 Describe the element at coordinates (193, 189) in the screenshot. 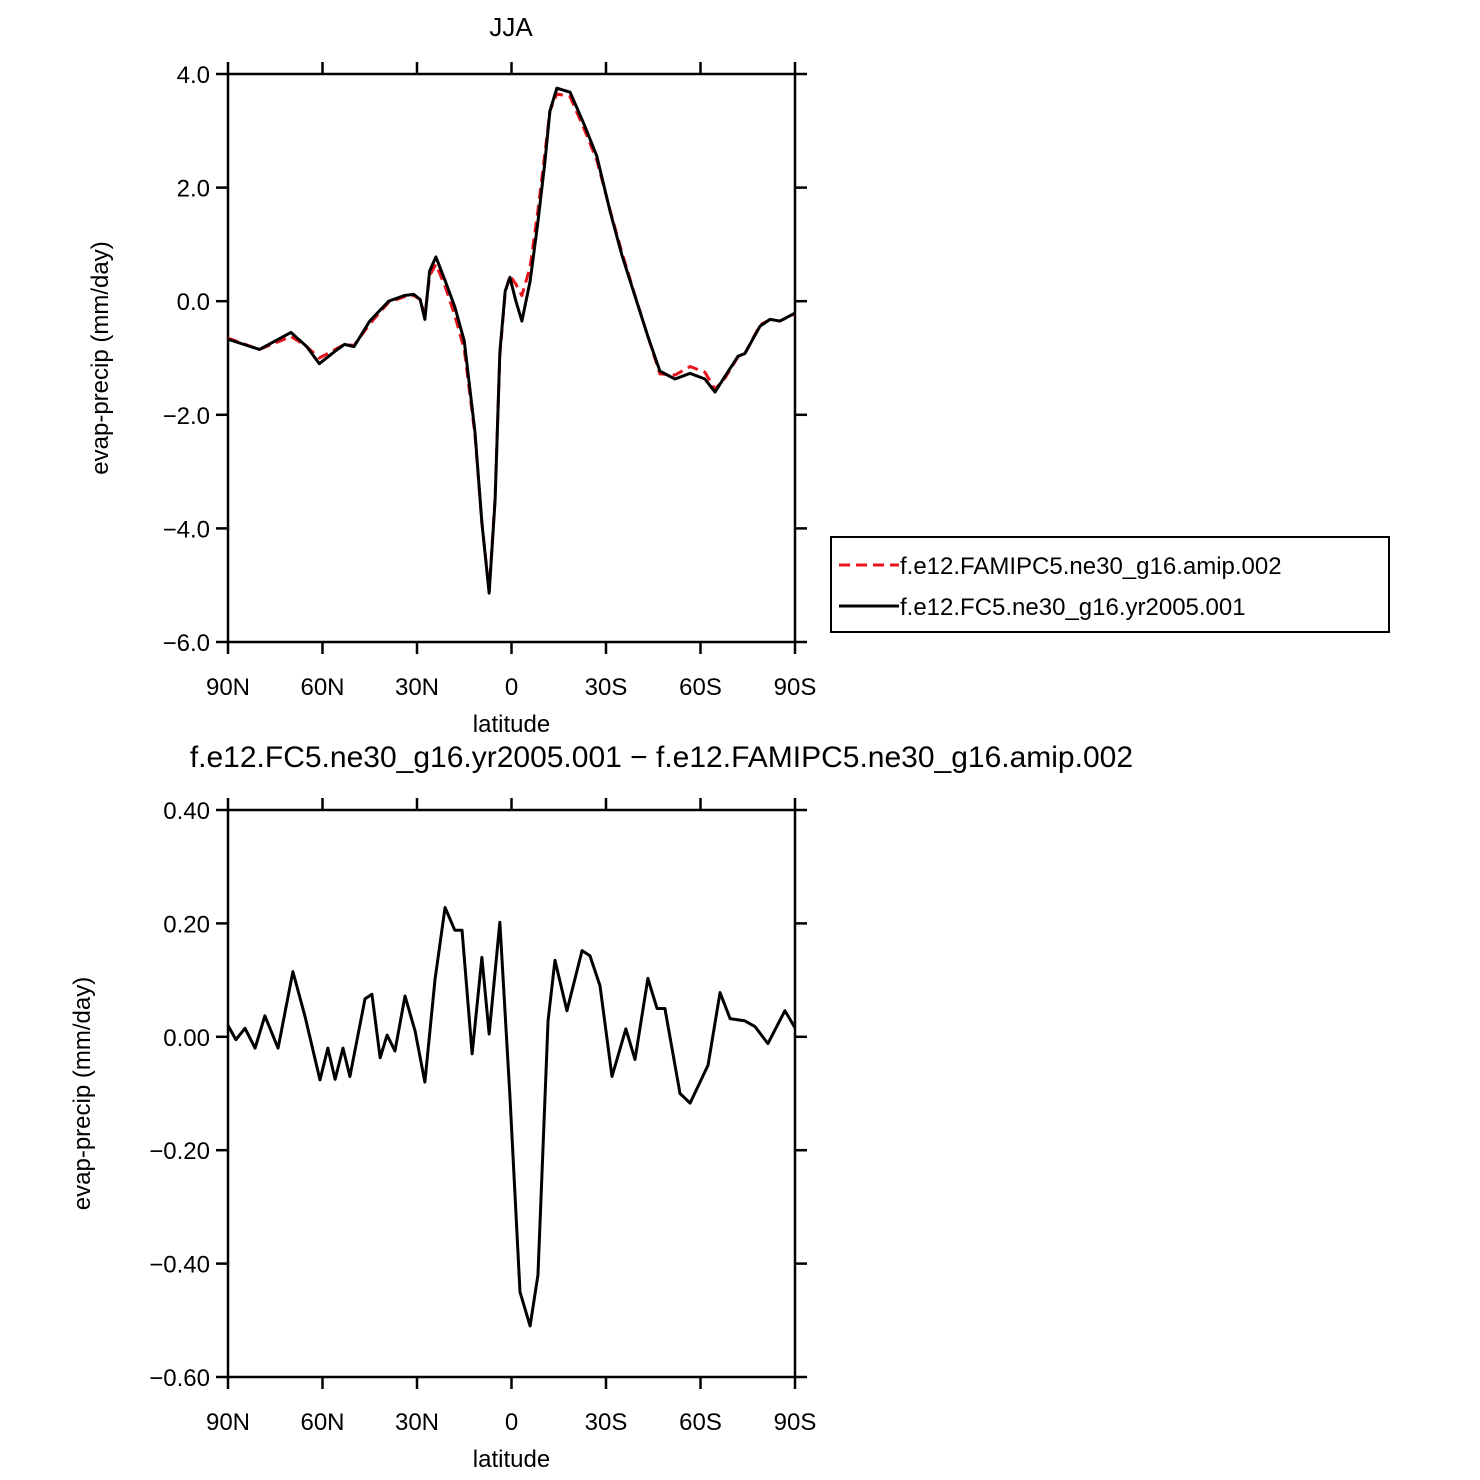

I see `y-tick-label: 2.0` at that location.